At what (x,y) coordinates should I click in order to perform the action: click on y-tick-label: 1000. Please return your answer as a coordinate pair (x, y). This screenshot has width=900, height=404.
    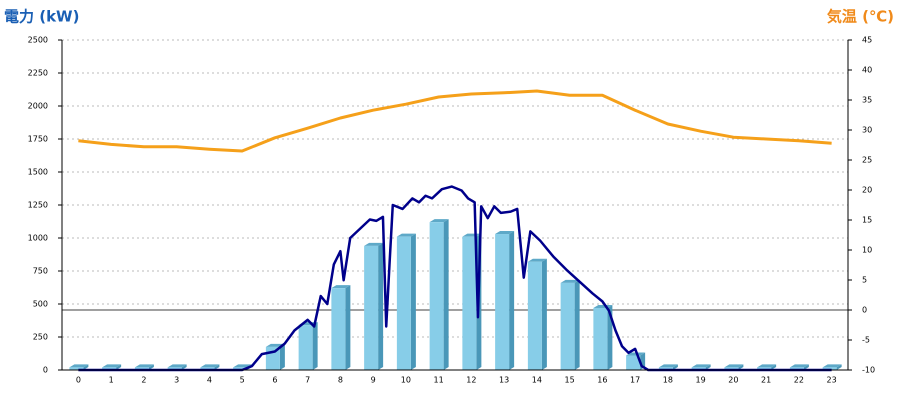
    Looking at the image, I should click on (38, 238).